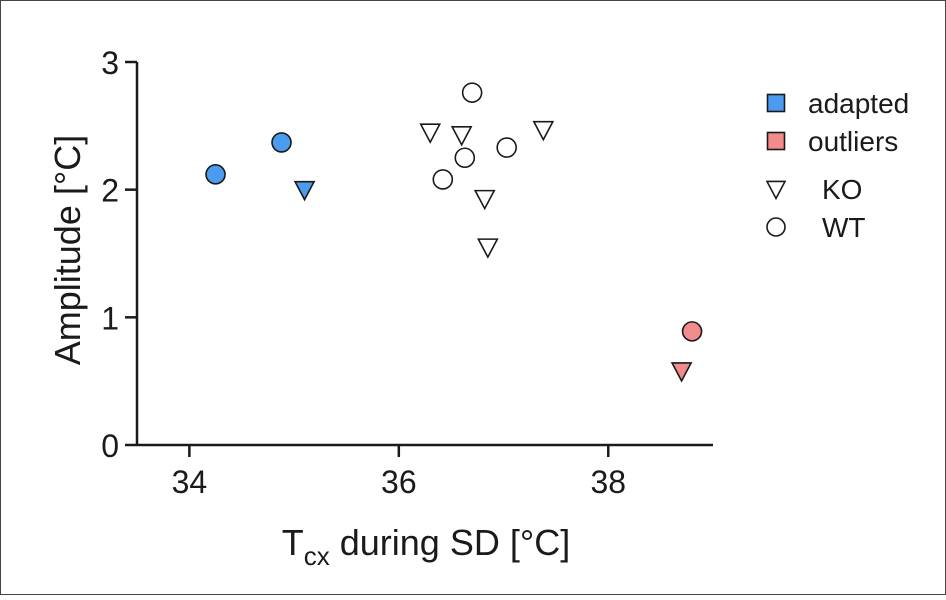 This screenshot has height=600, width=946. What do you see at coordinates (776, 190) in the screenshot?
I see `legend-marker-ko` at bounding box center [776, 190].